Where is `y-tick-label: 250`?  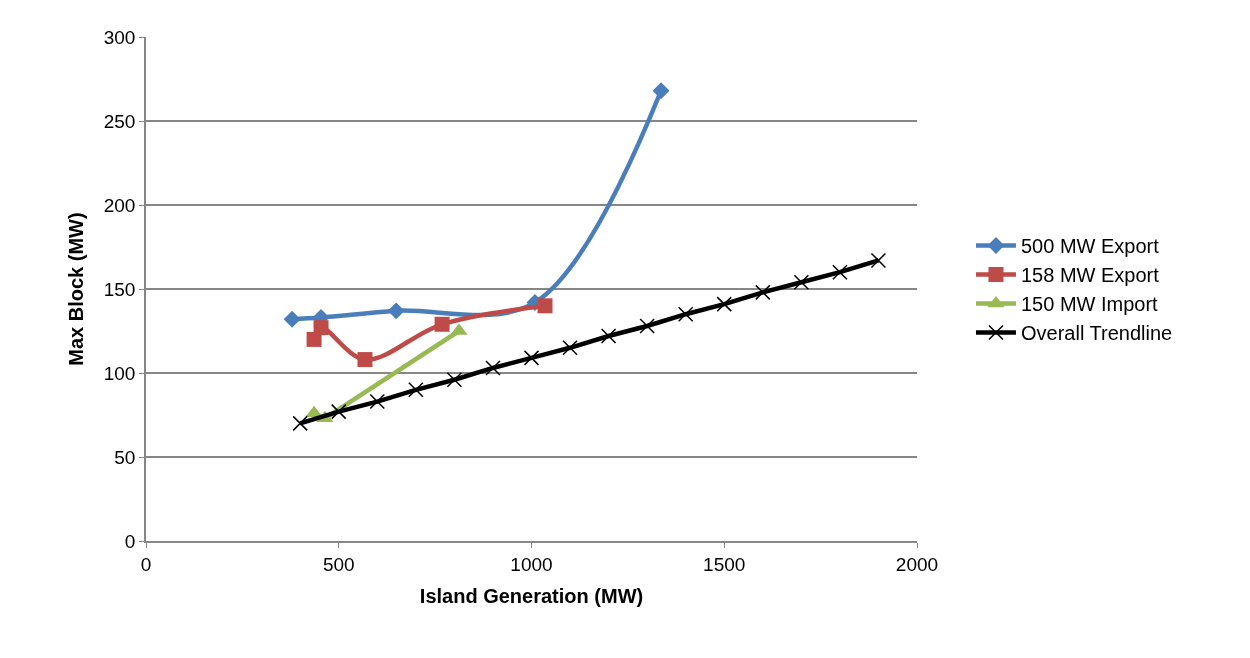 y-tick-label: 250 is located at coordinates (119, 121).